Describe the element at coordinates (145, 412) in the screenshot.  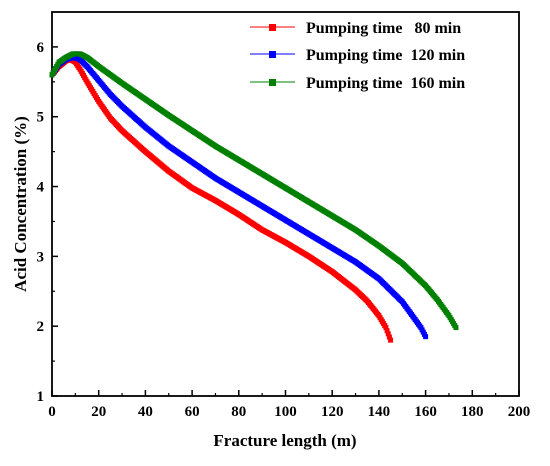
I see `x-tick-label: 40` at that location.